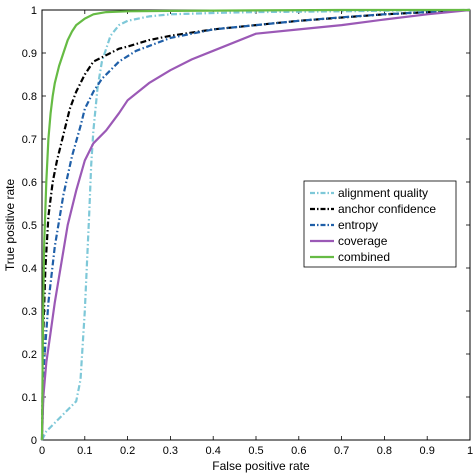 The width and height of the screenshot is (474, 474). Describe the element at coordinates (170, 451) in the screenshot. I see `x-tick-label: 0.3` at that location.